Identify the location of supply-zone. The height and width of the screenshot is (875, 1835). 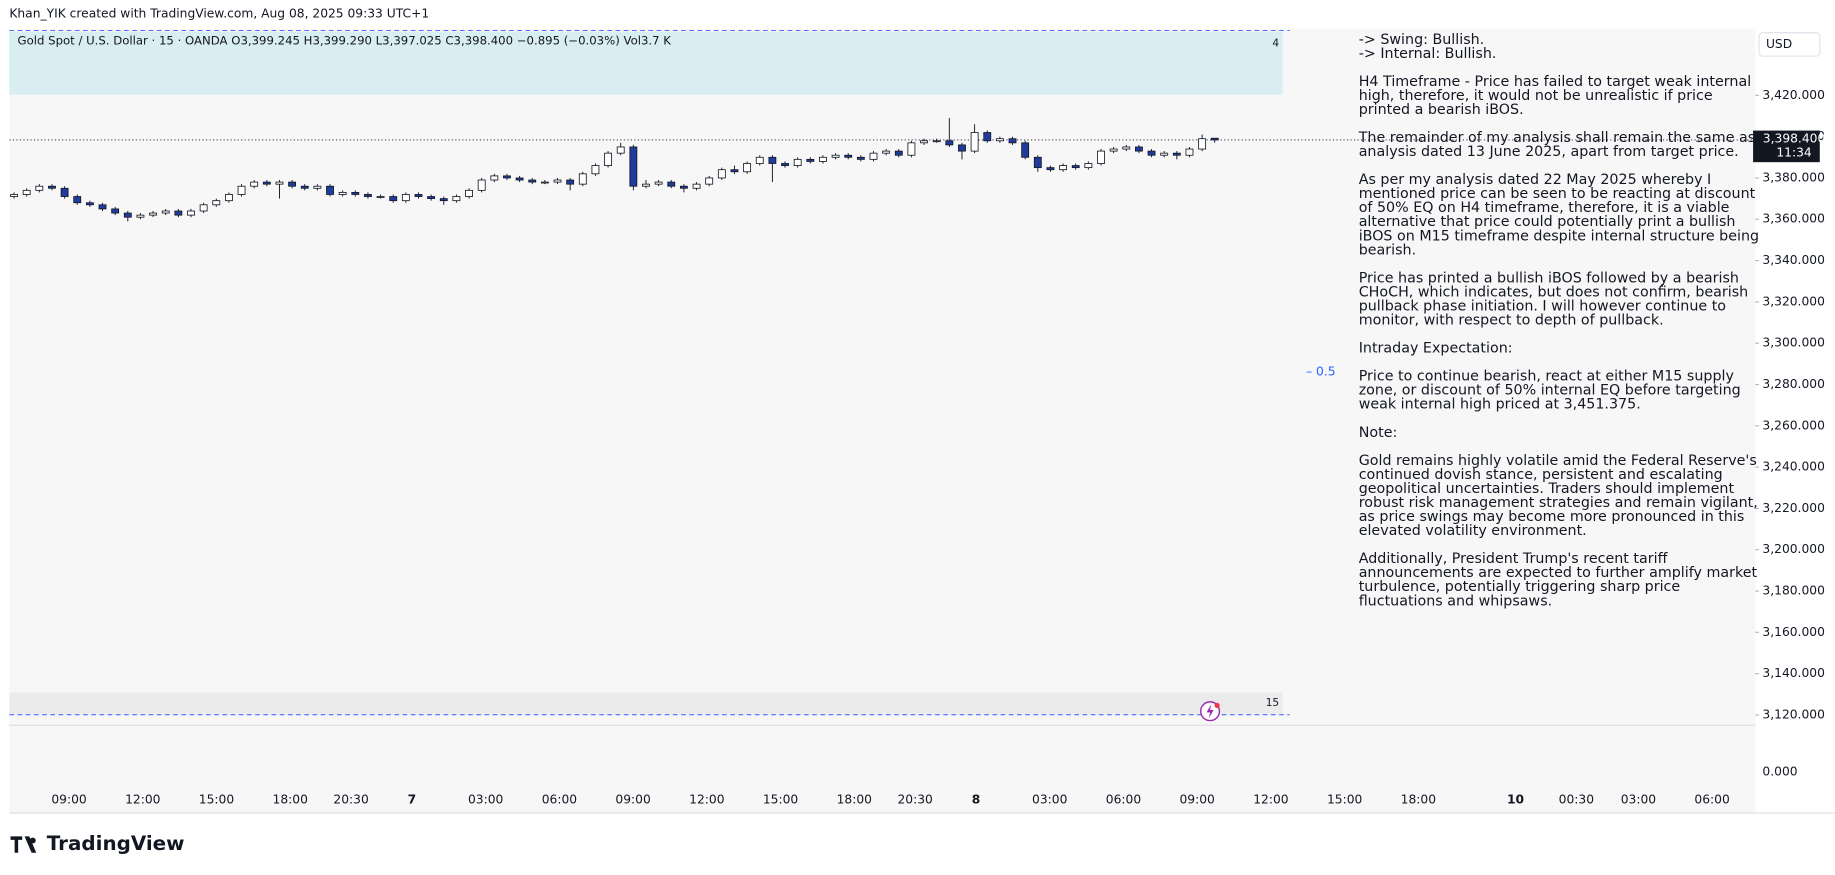
(646, 63).